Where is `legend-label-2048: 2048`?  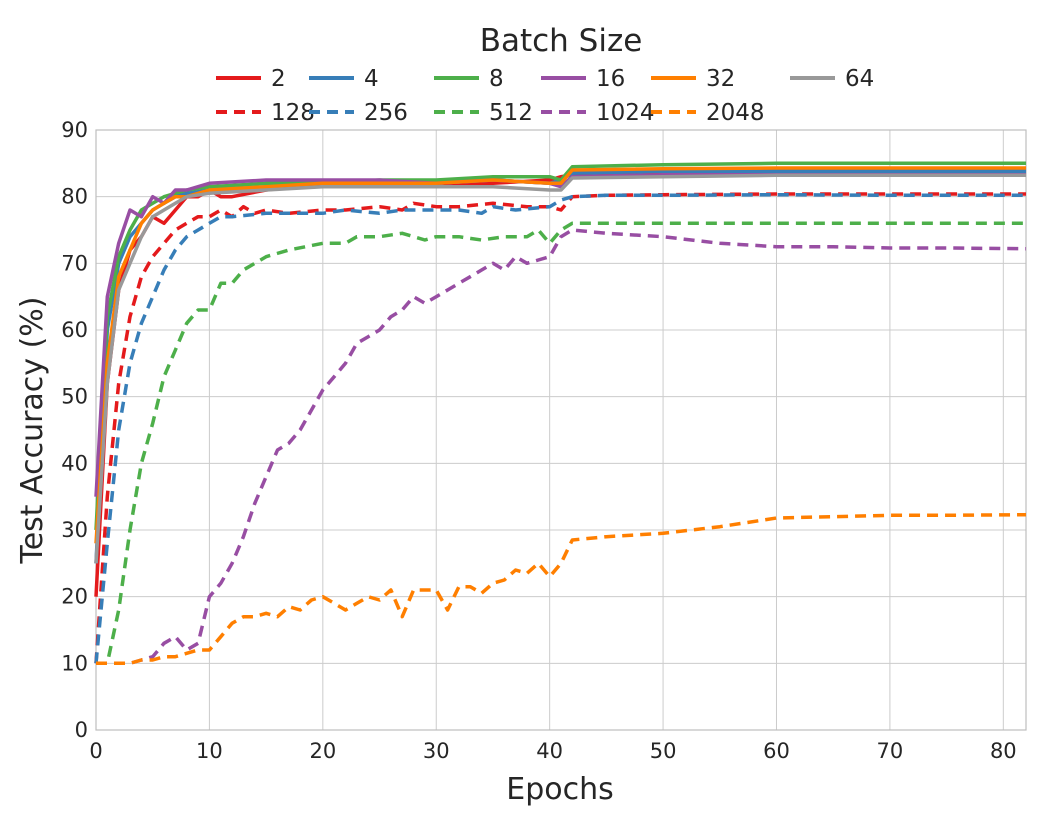
legend-label-2048: 2048 is located at coordinates (735, 113).